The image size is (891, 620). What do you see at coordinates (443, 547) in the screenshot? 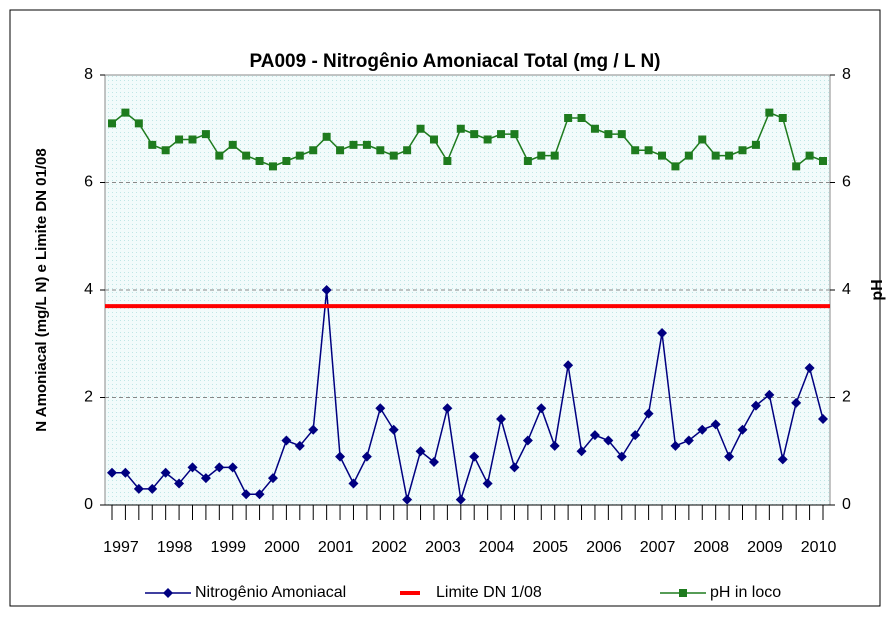
I see `x-tick-label: 2003` at bounding box center [443, 547].